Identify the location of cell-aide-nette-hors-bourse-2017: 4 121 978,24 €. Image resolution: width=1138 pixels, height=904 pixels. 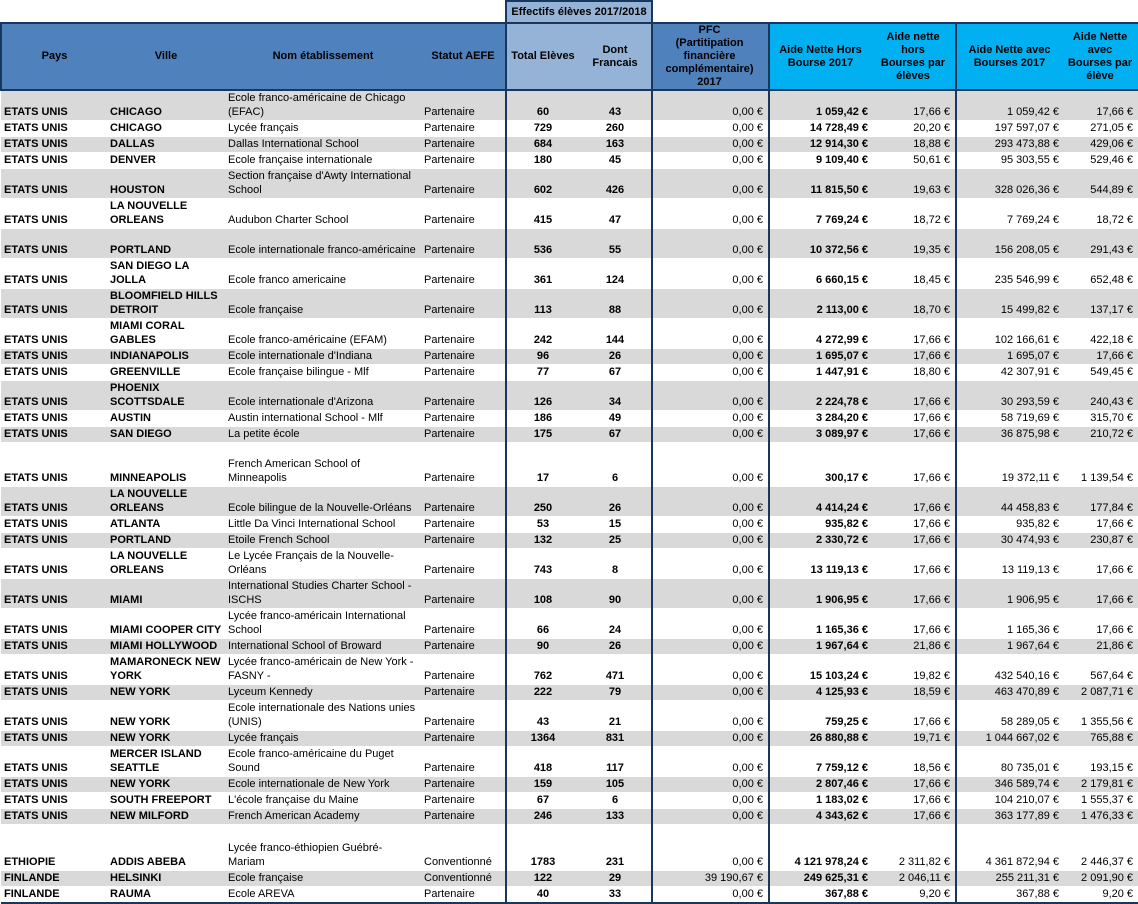
(820, 855).